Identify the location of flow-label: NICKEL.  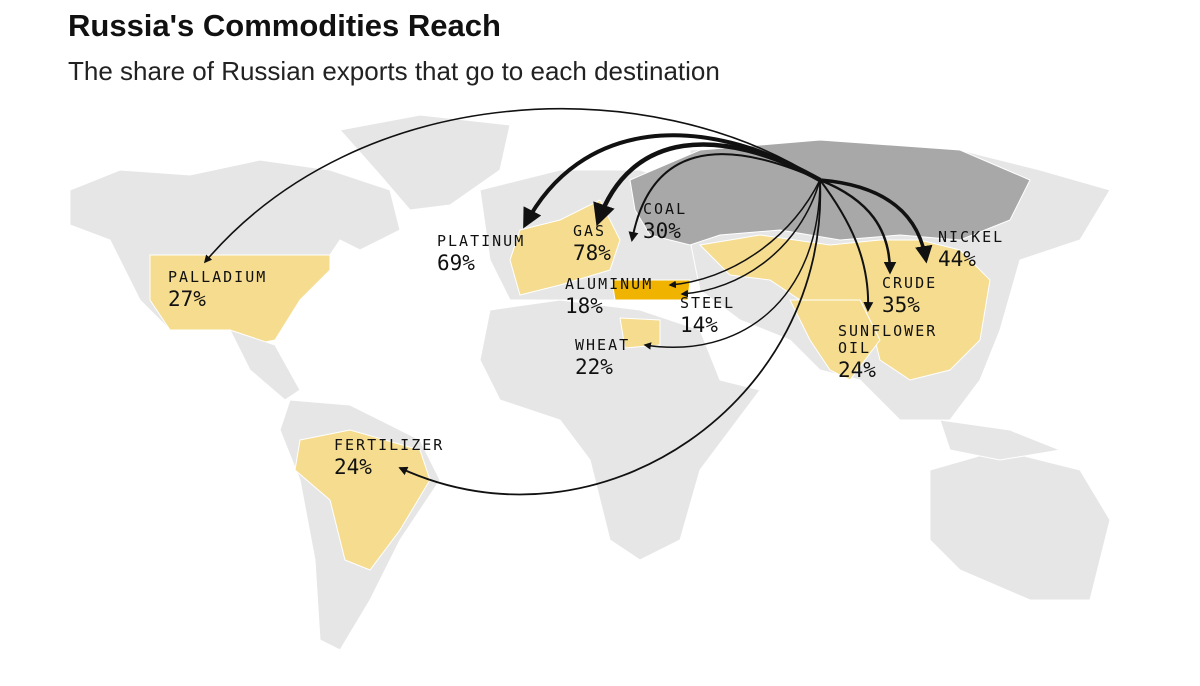
(971, 237).